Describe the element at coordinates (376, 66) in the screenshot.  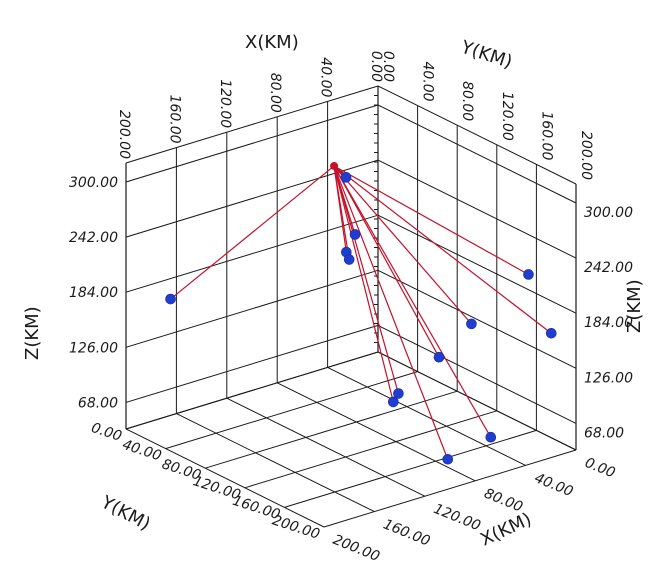
I see `x-tick-label-back: 0.00` at that location.